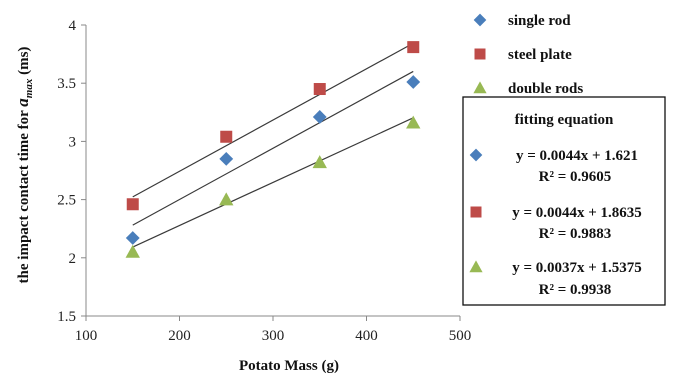 The height and width of the screenshot is (374, 673). I want to click on legend: single rod steel plate double rods, so click(528, 55).